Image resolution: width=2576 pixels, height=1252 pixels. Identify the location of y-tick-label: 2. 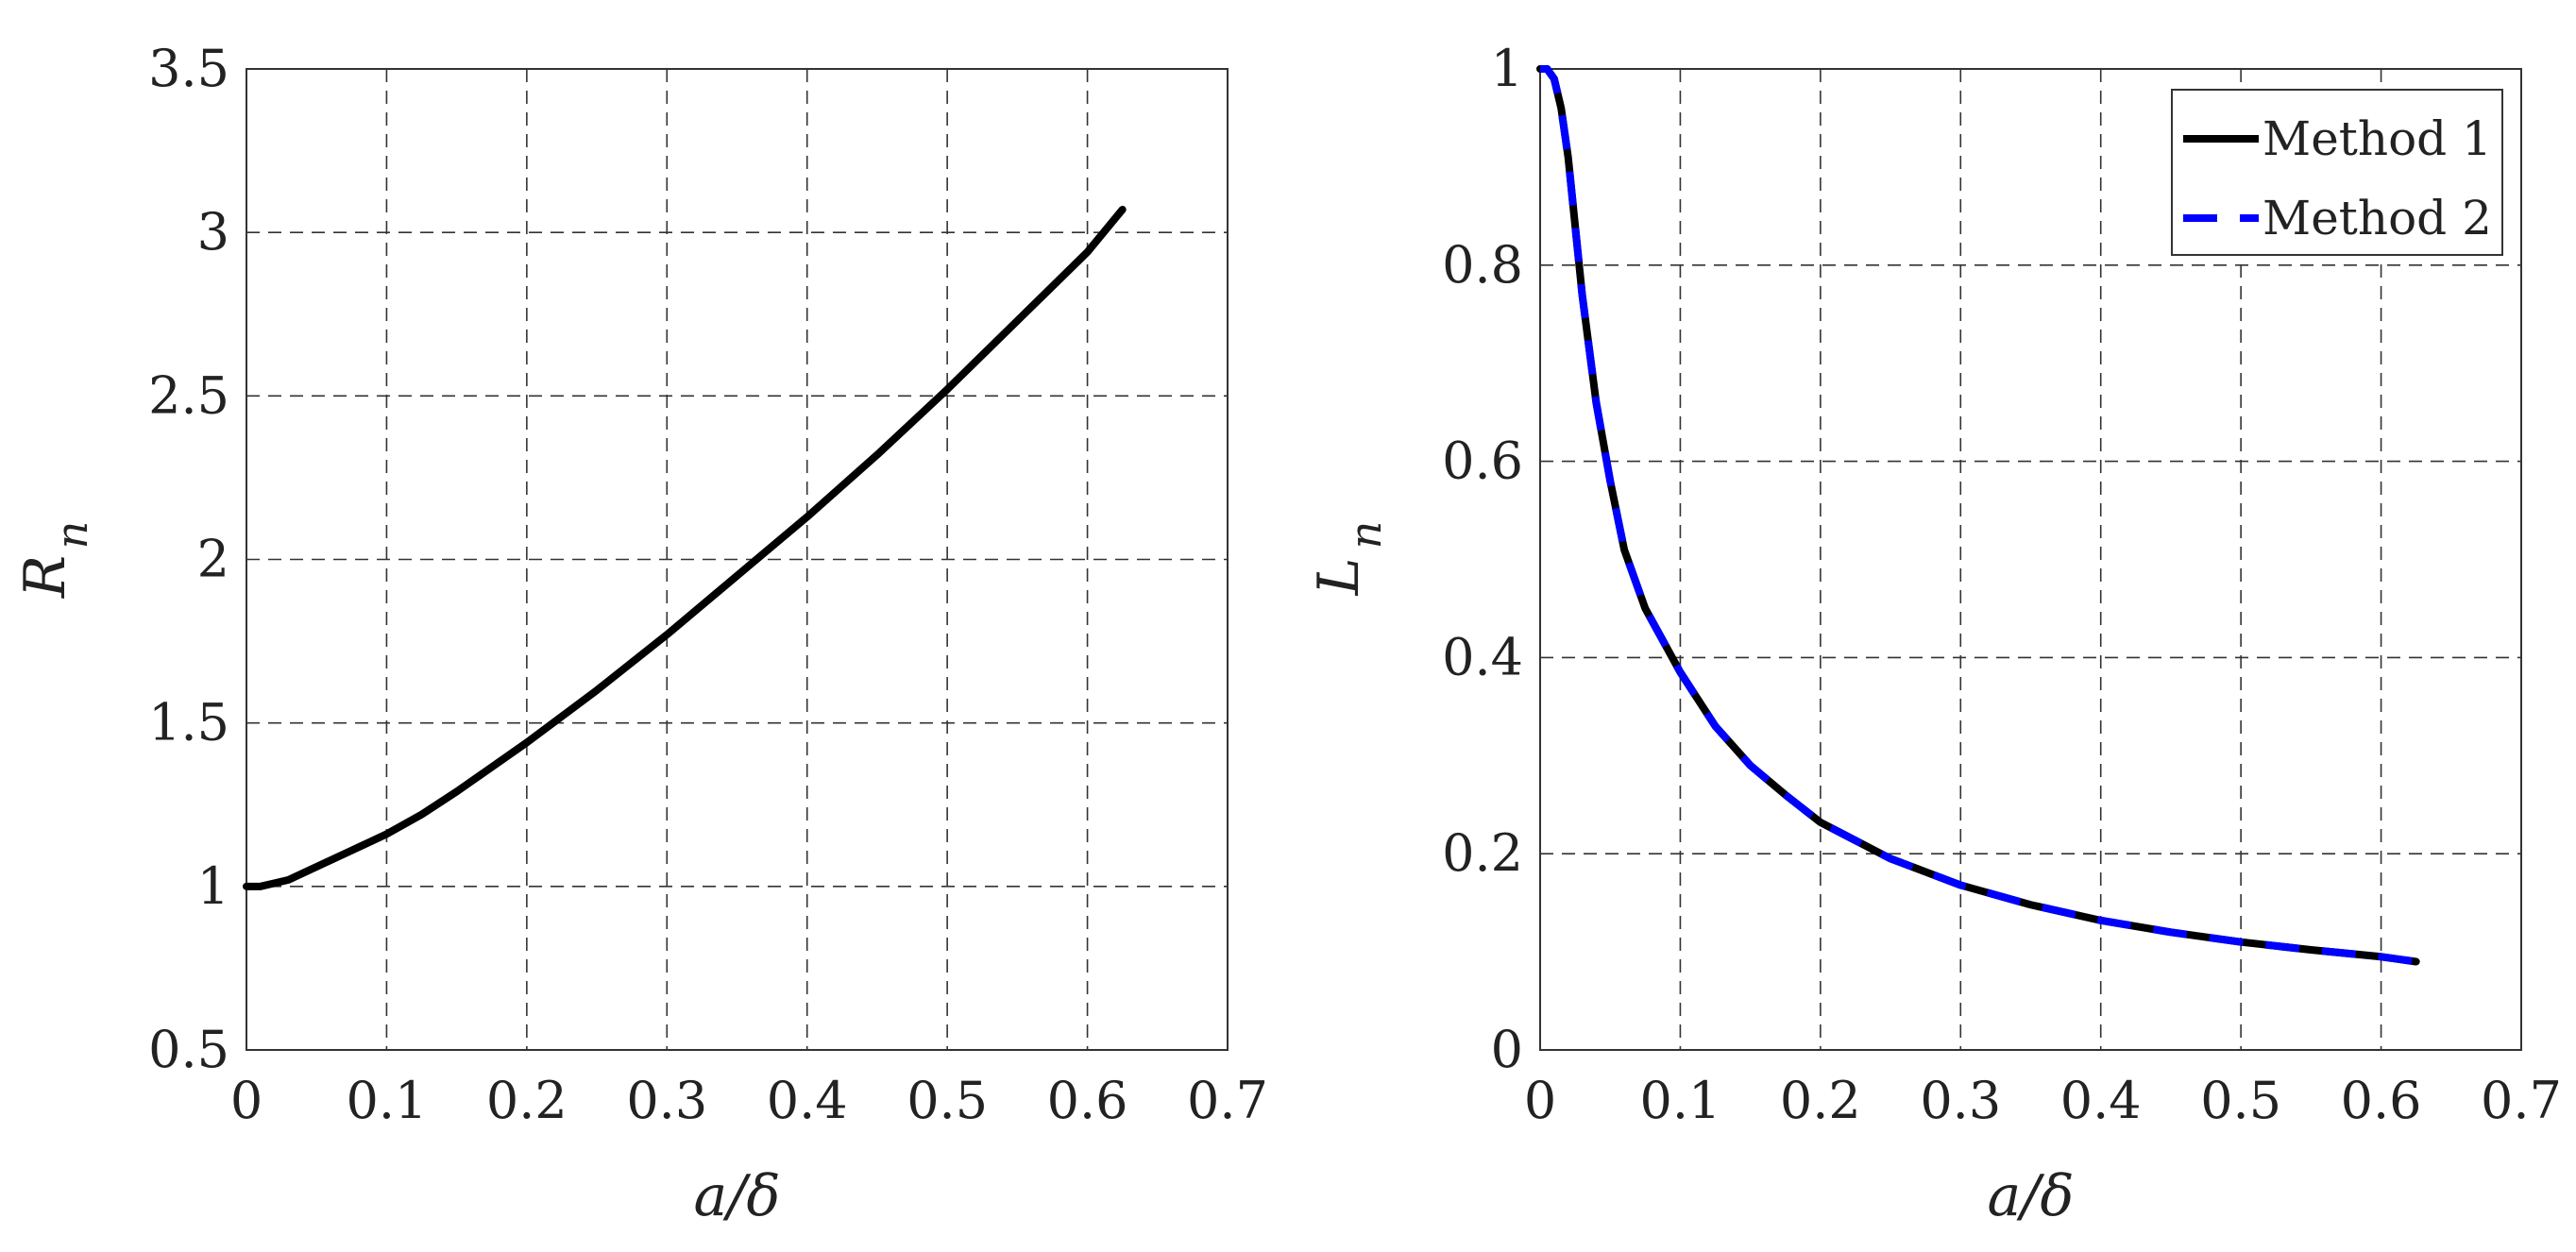
(213, 559).